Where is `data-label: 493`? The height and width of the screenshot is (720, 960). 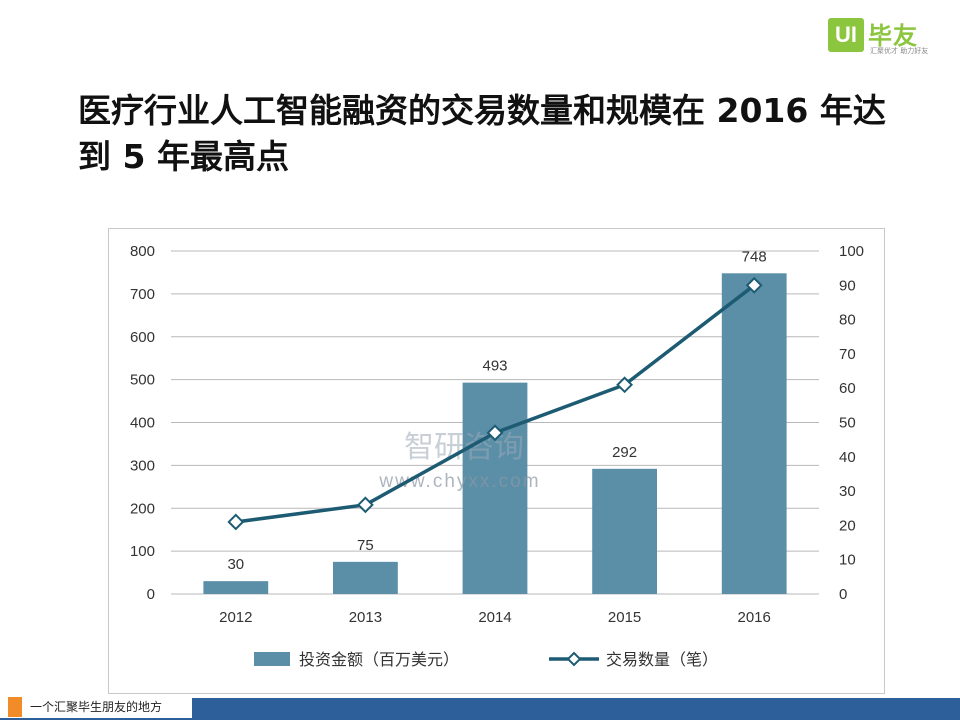 data-label: 493 is located at coordinates (494, 366).